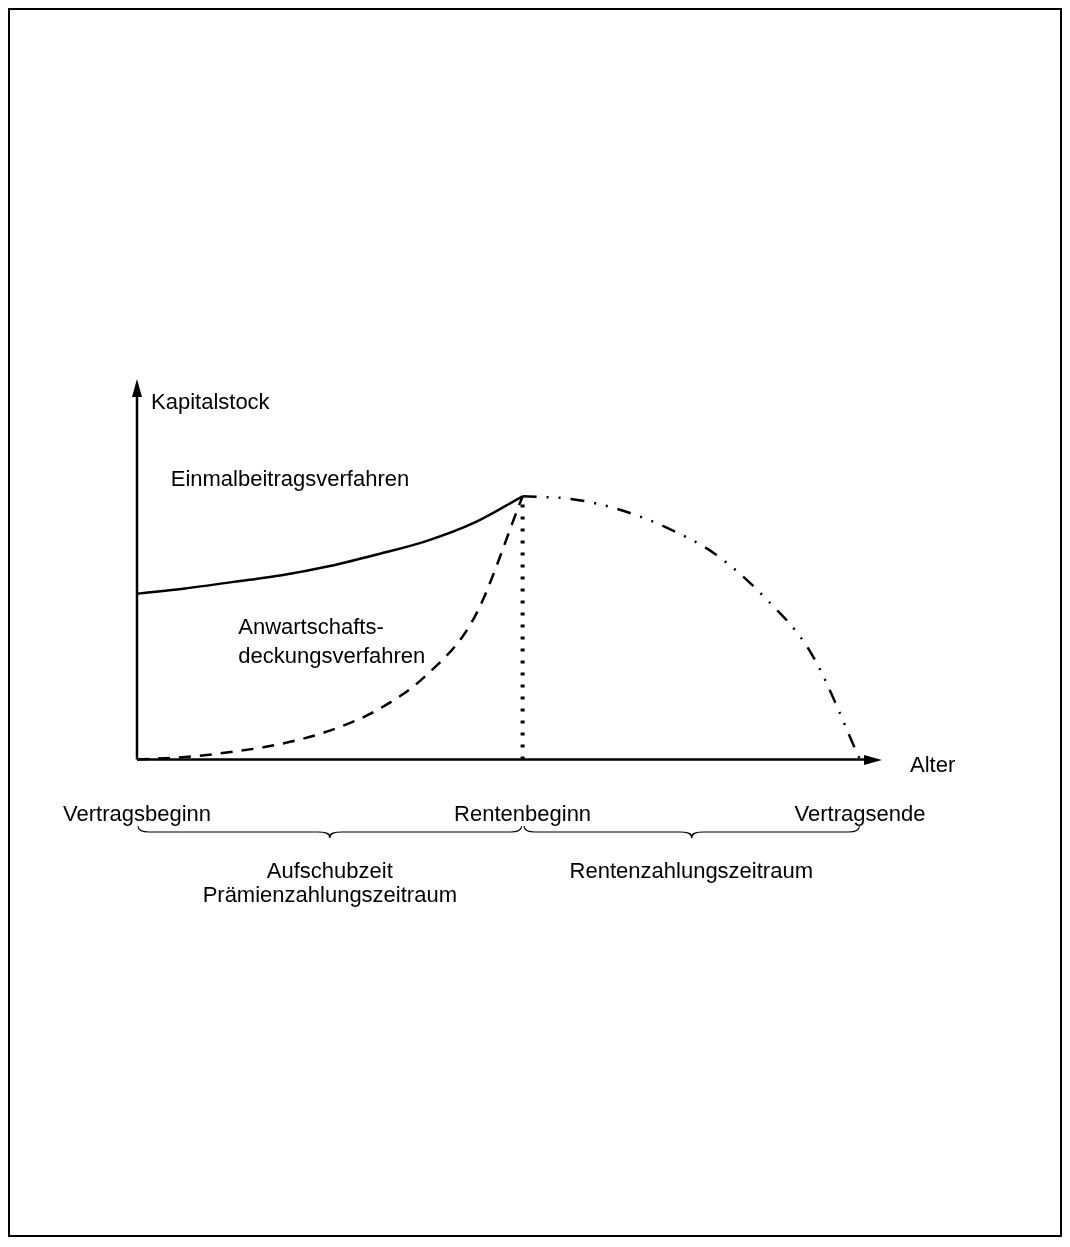  What do you see at coordinates (211, 402) in the screenshot?
I see `y-axis-title: Kapitalstock` at bounding box center [211, 402].